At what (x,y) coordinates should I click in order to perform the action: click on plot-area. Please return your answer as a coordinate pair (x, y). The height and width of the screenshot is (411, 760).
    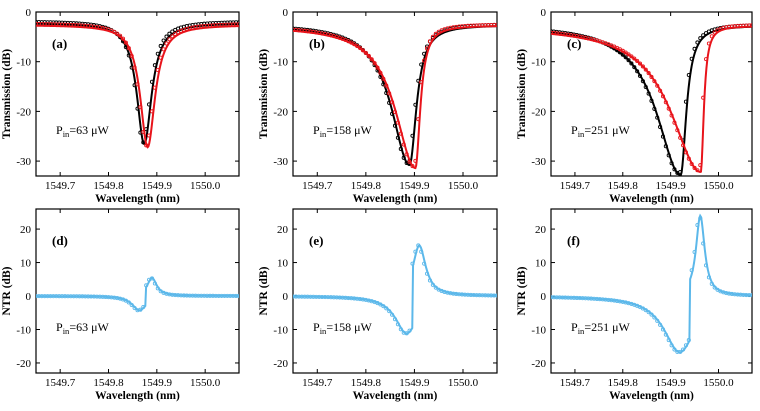
    Looking at the image, I should click on (395, 96).